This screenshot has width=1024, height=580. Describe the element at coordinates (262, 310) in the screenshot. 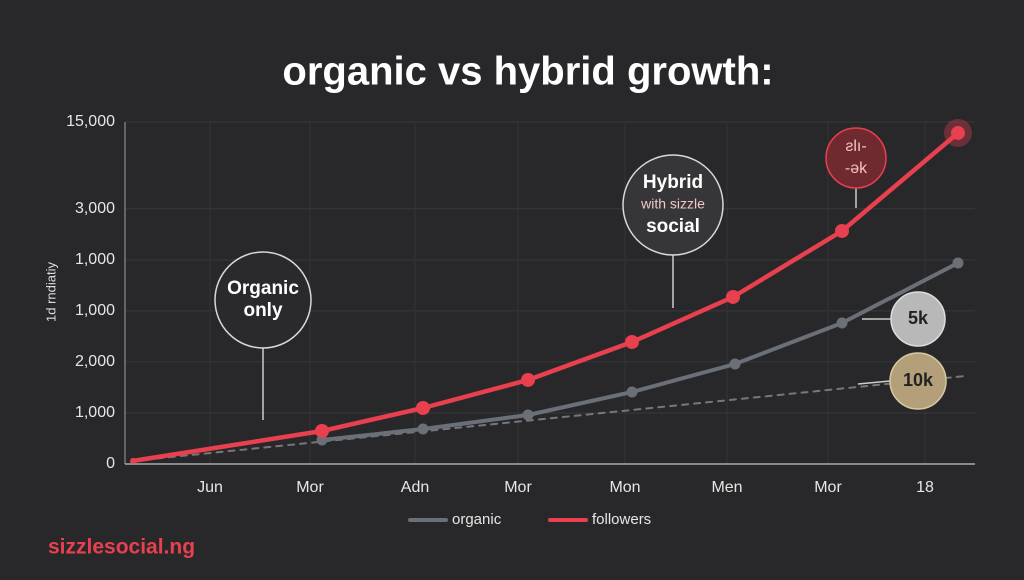

I see `annotation-text: only` at that location.